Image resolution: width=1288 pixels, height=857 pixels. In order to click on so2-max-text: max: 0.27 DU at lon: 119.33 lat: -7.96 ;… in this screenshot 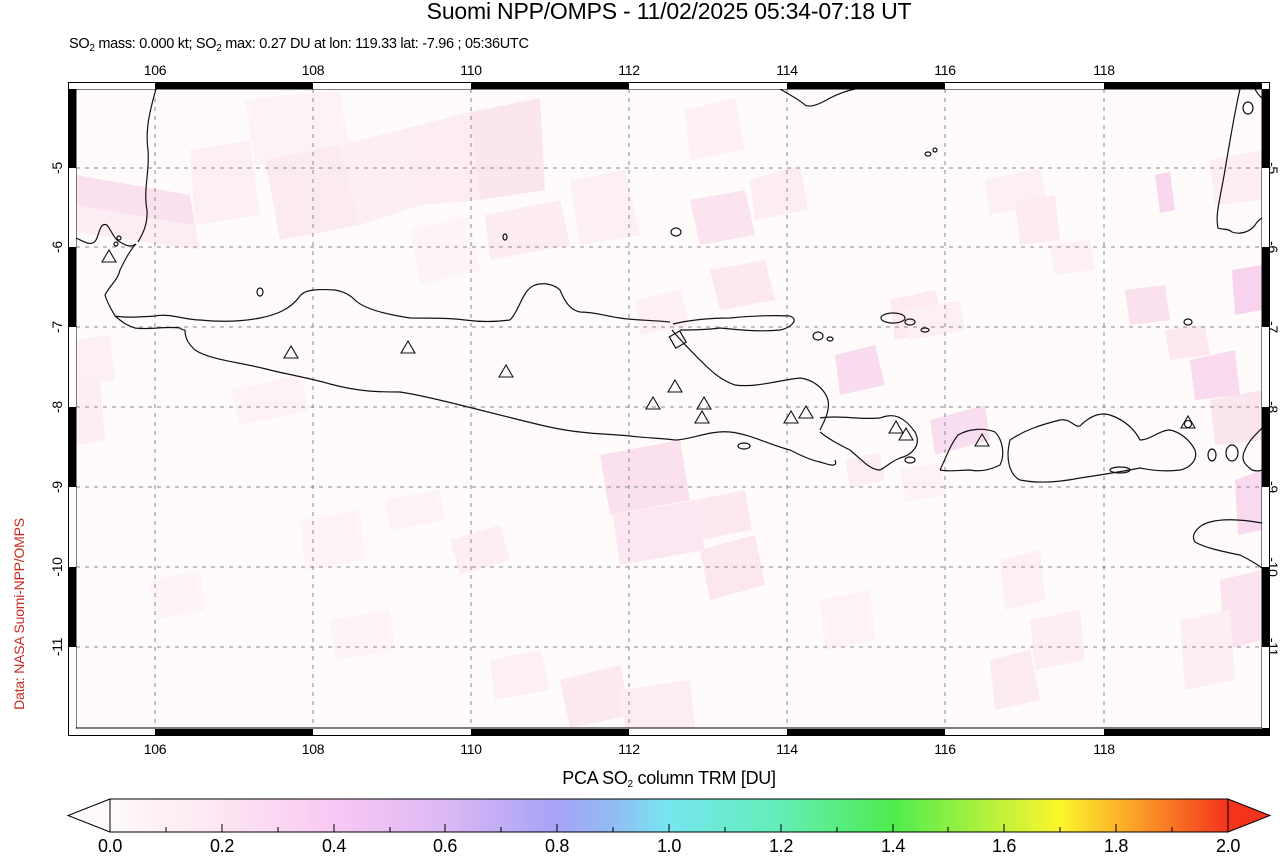, I will do `click(375, 44)`.